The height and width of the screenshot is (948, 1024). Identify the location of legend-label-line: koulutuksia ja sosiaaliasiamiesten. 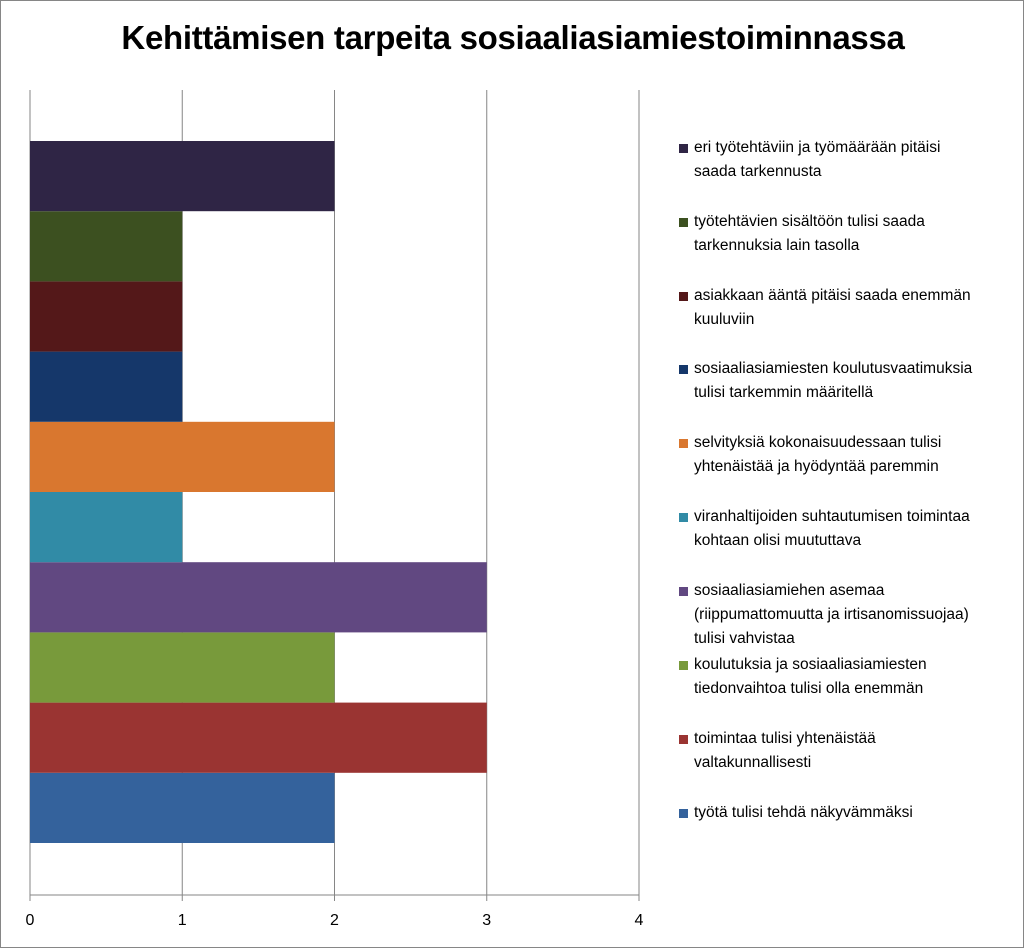
(810, 664).